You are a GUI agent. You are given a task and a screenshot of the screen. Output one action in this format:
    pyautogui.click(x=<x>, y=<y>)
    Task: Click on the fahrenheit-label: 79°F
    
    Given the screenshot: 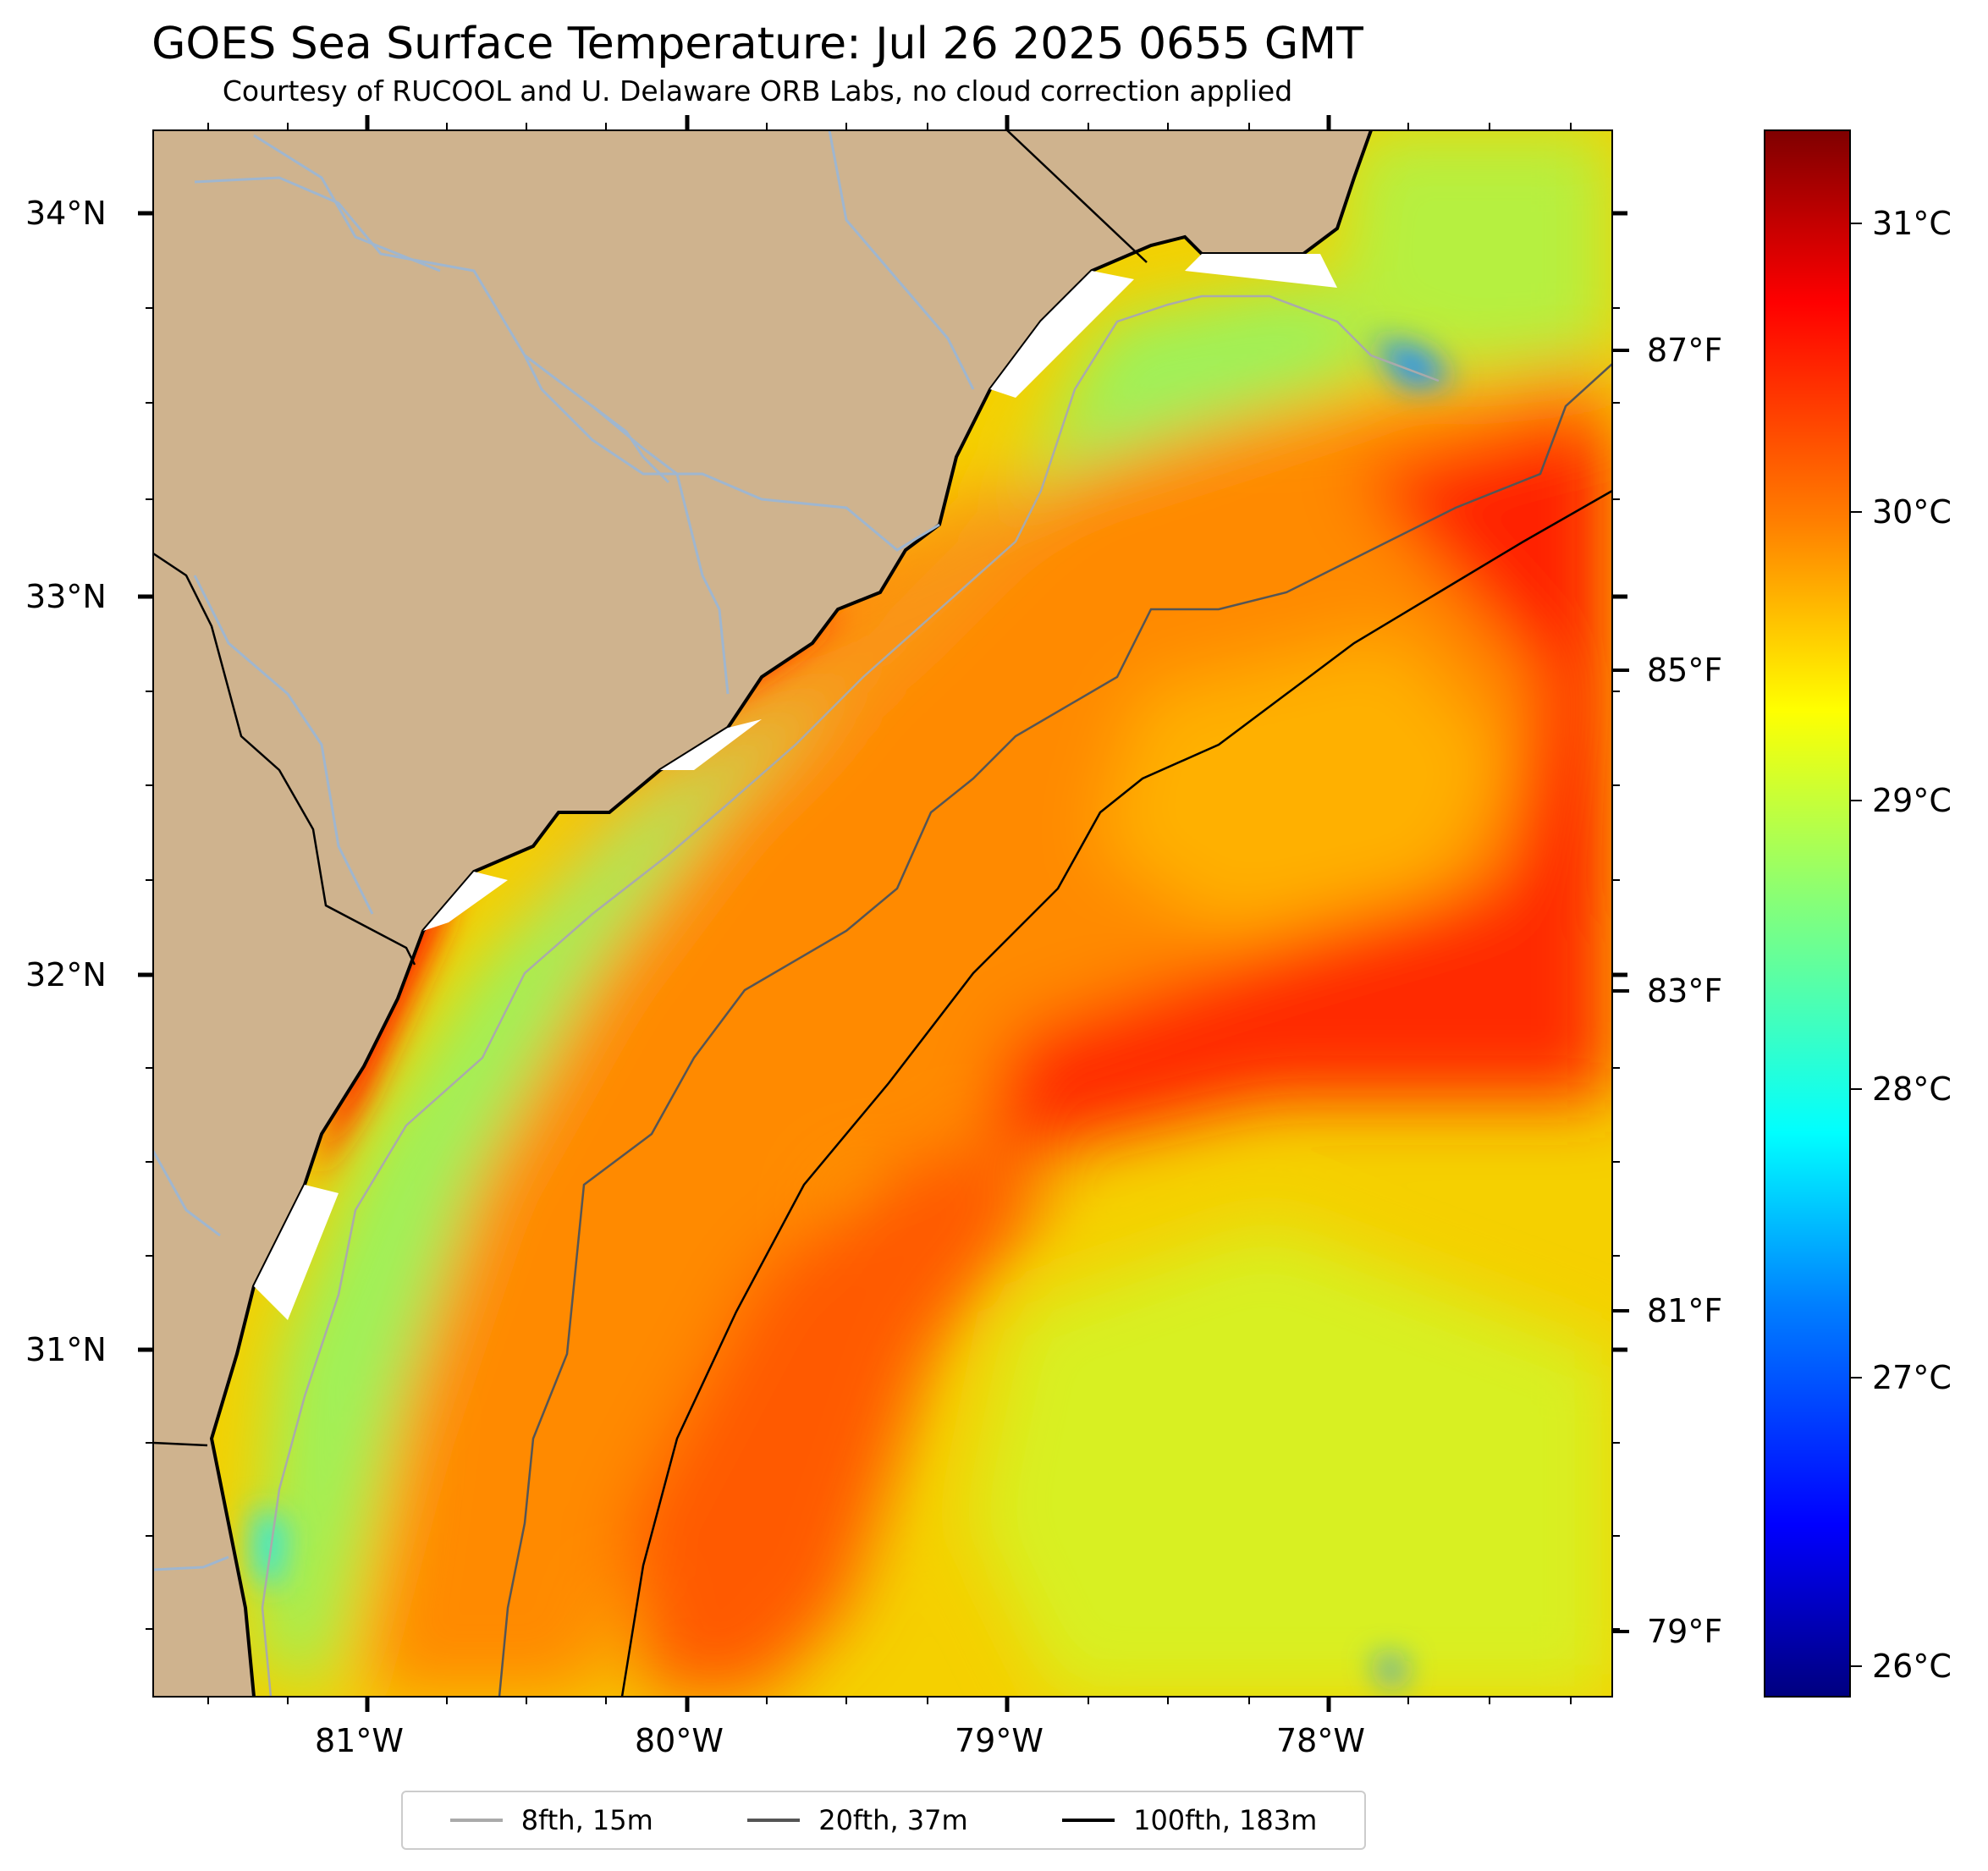 What is the action you would take?
    pyautogui.click(x=1685, y=1632)
    